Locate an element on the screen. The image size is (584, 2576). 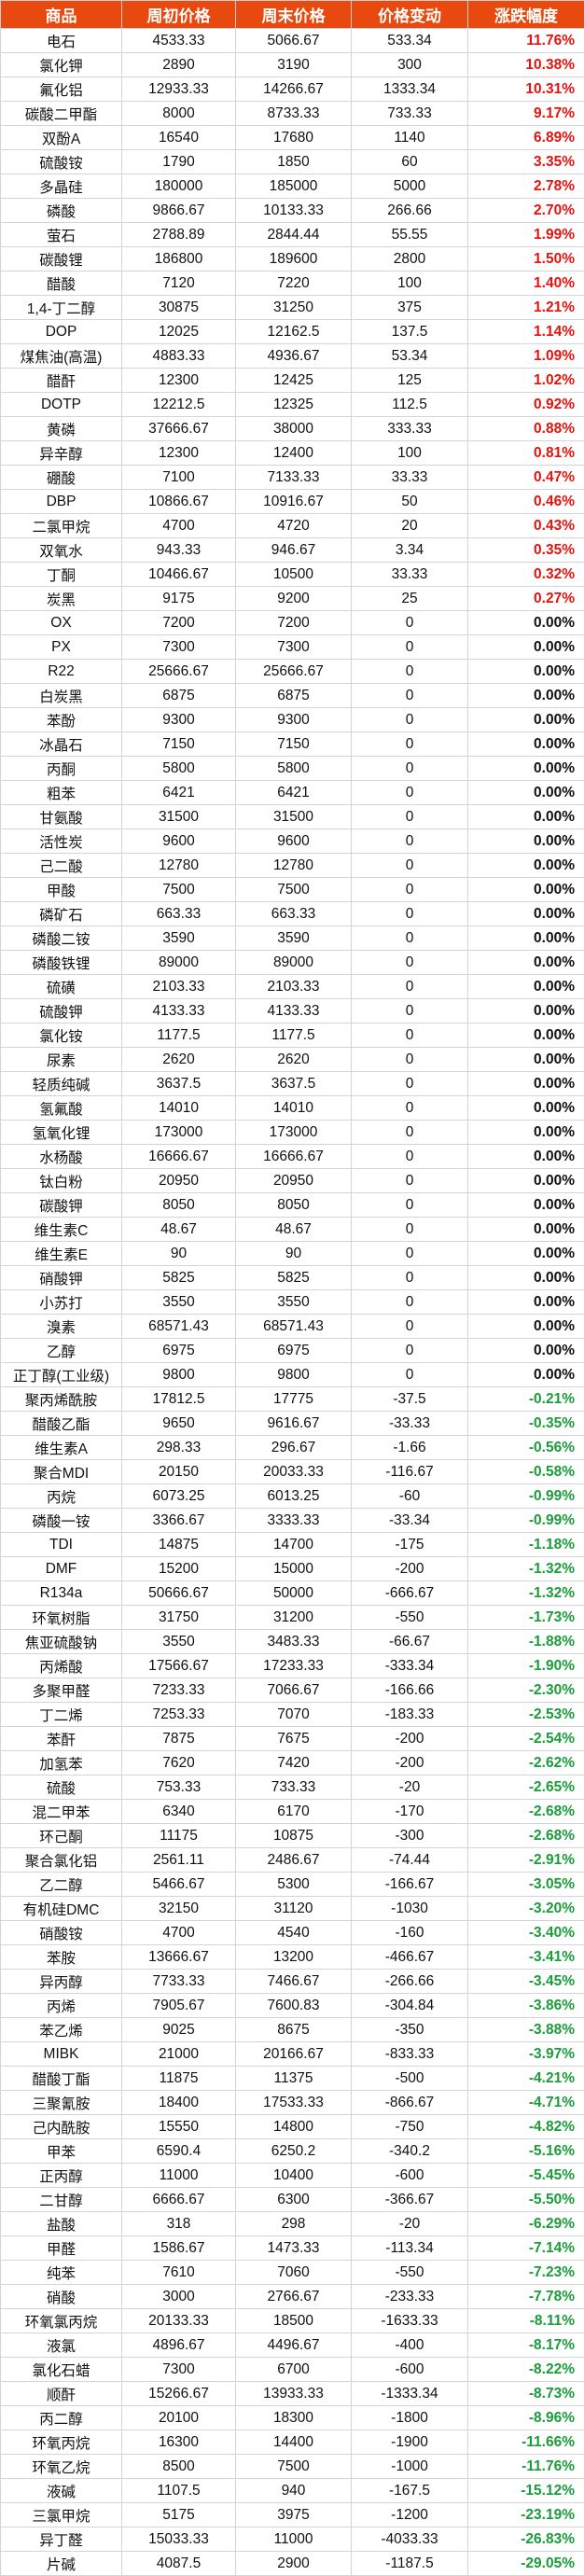
commodity-name-cell: 黄磷 is located at coordinates (61, 429).